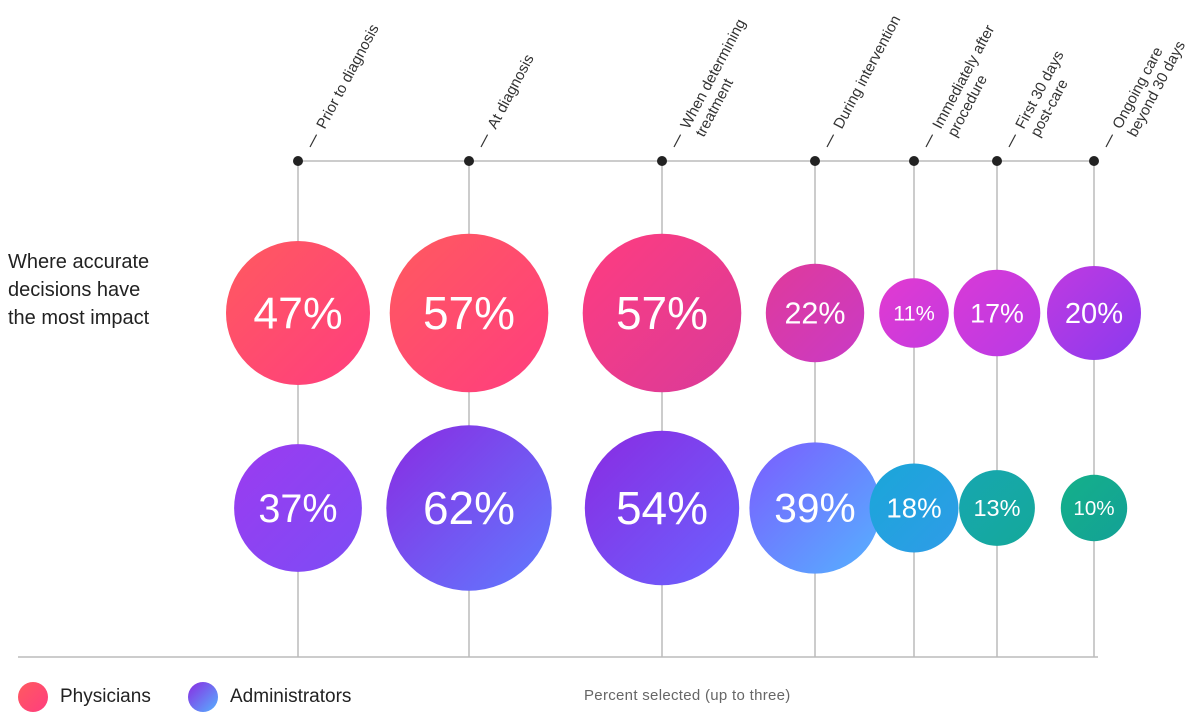 Image resolution: width=1200 pixels, height=724 pixels. I want to click on category-label-line: During intervention, so click(867, 72).